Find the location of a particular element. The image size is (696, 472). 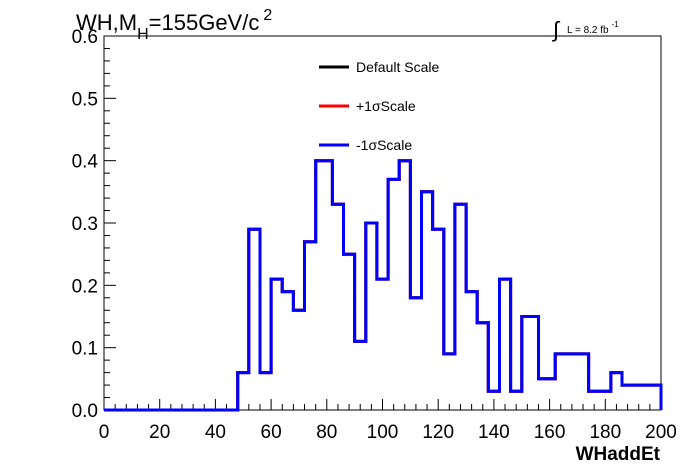

legend-entry-plus-1sigma-scale: +1σScale is located at coordinates (367, 106).